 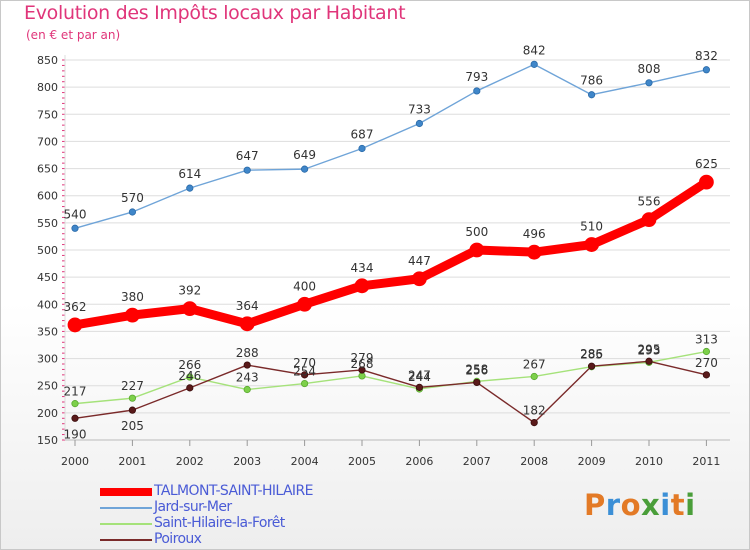 I want to click on y-tick-label: 550, so click(x=47, y=223).